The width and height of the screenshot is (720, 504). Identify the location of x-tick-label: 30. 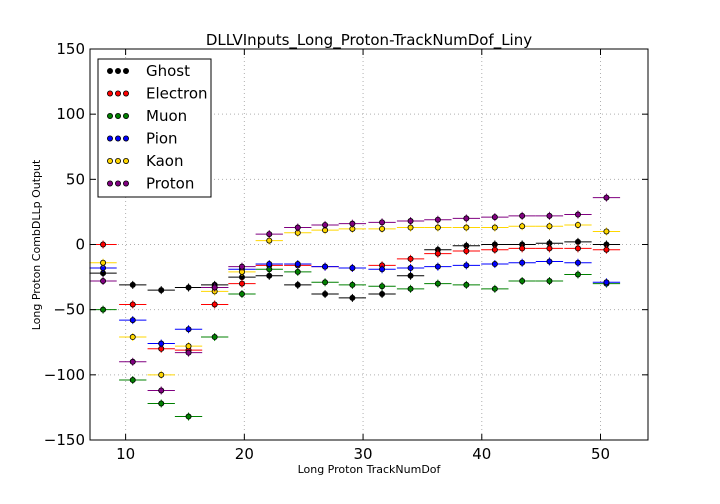
(363, 454).